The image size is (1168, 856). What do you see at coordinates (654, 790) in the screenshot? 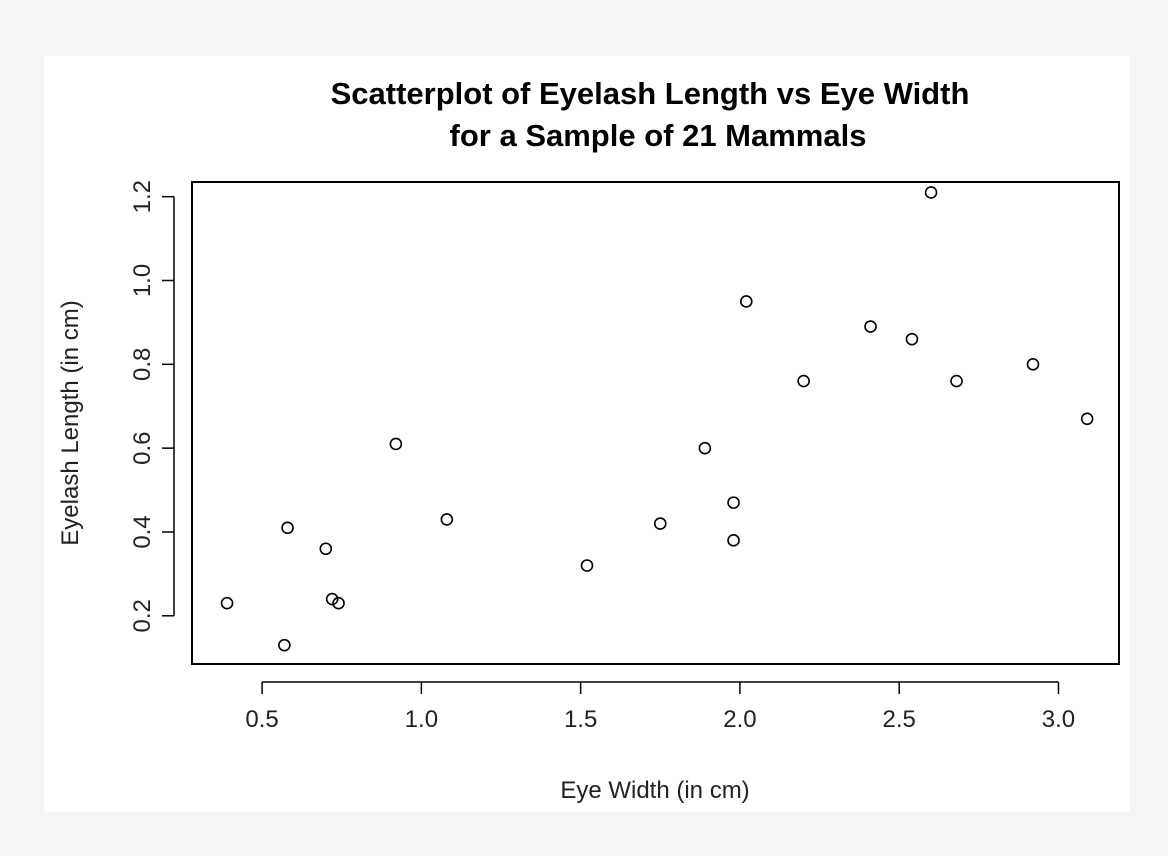
I see `x-axis-label: Eye Width (in cm)` at bounding box center [654, 790].